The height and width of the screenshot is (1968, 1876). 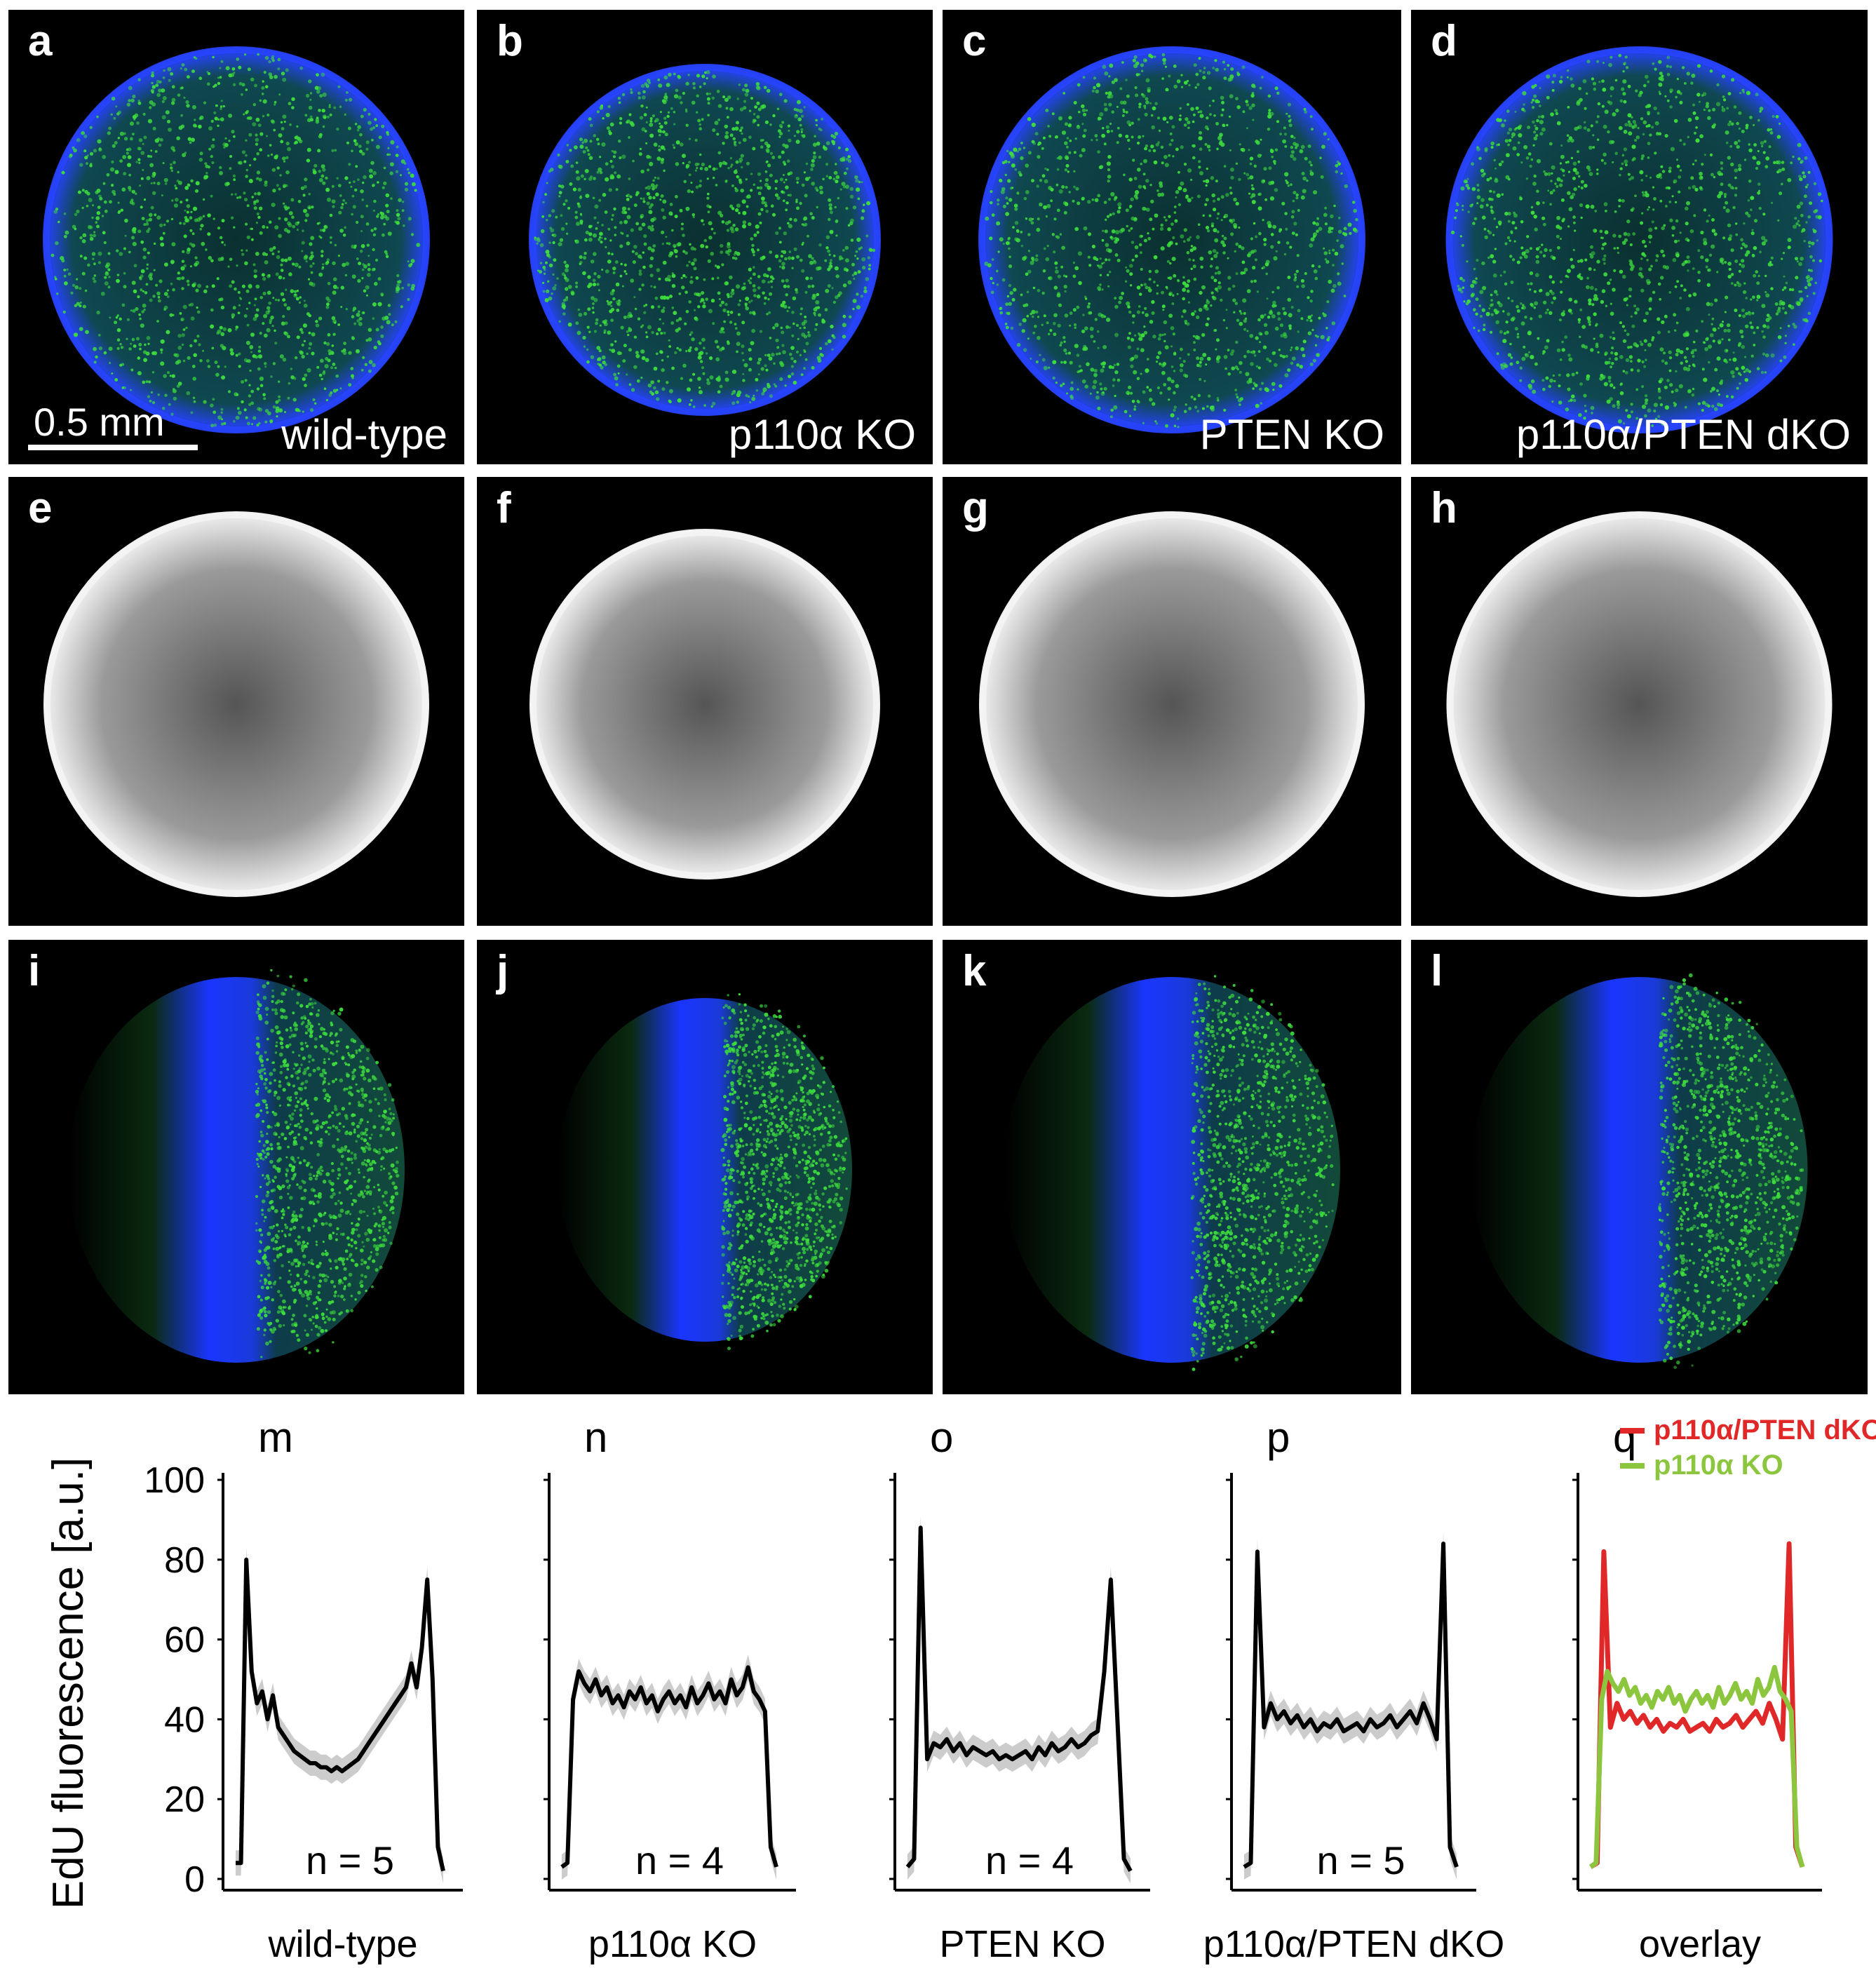 I want to click on scale-bar-label: 0.5 mm, so click(x=99, y=422).